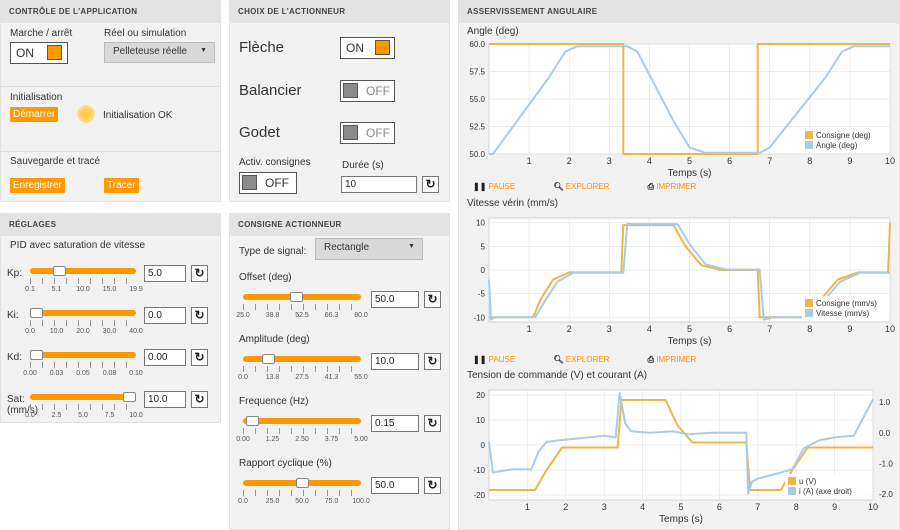 Image resolution: width=900 pixels, height=530 pixels. Describe the element at coordinates (150, 51) in the screenshot. I see `reel-select-value: Pelleteuse réelle` at that location.